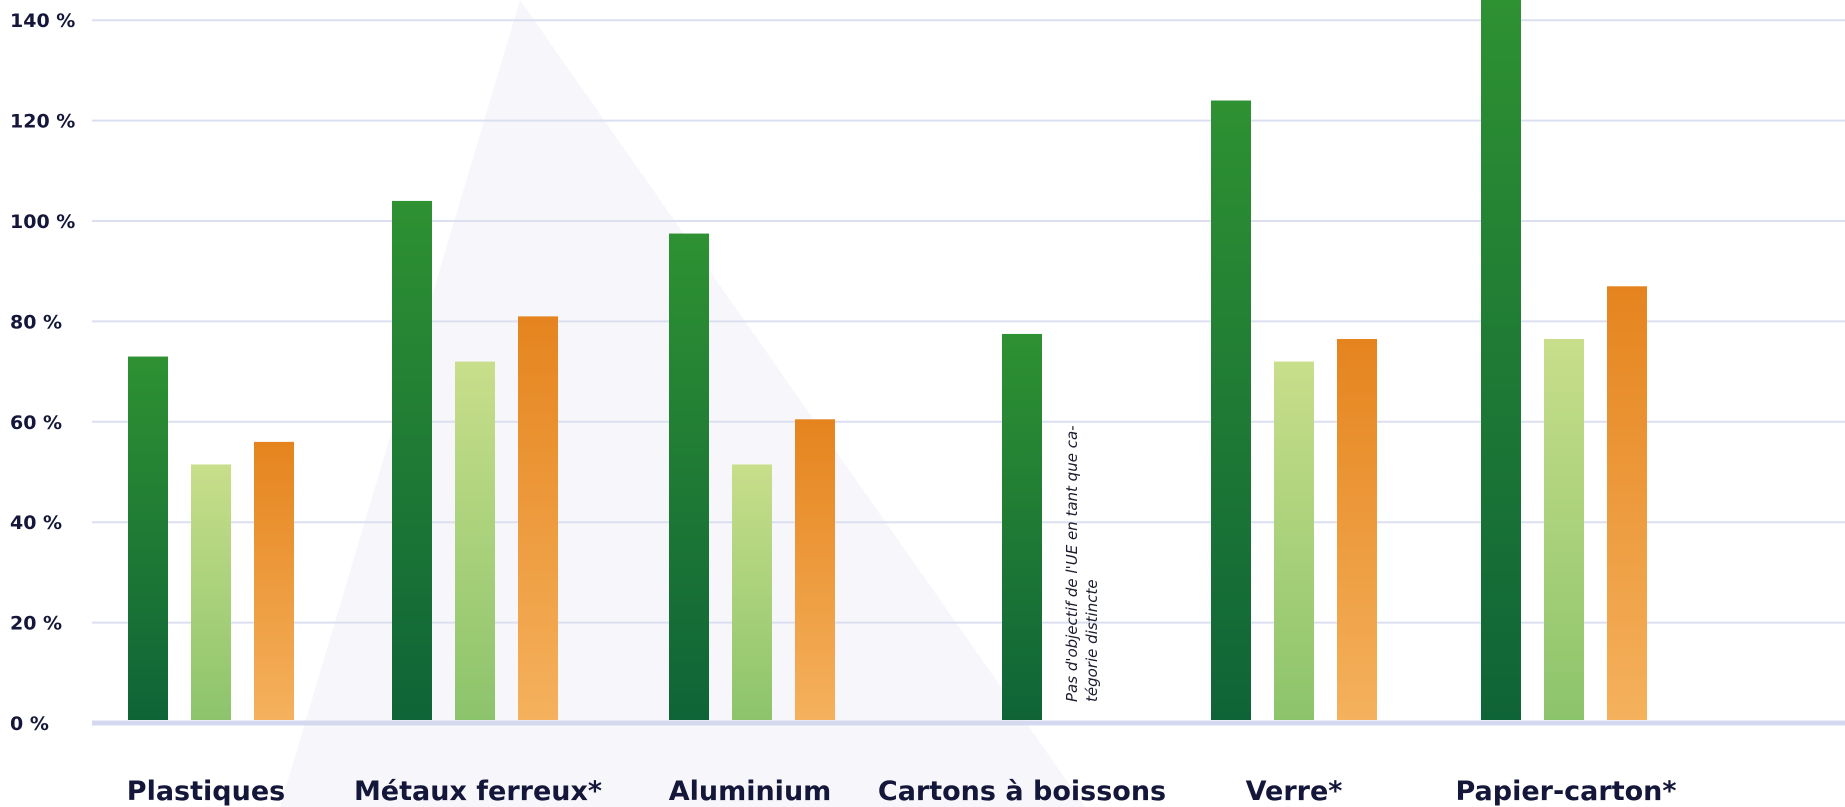 The height and width of the screenshot is (807, 1845). Describe the element at coordinates (42, 122) in the screenshot. I see `y-tick-label: 120 %` at that location.